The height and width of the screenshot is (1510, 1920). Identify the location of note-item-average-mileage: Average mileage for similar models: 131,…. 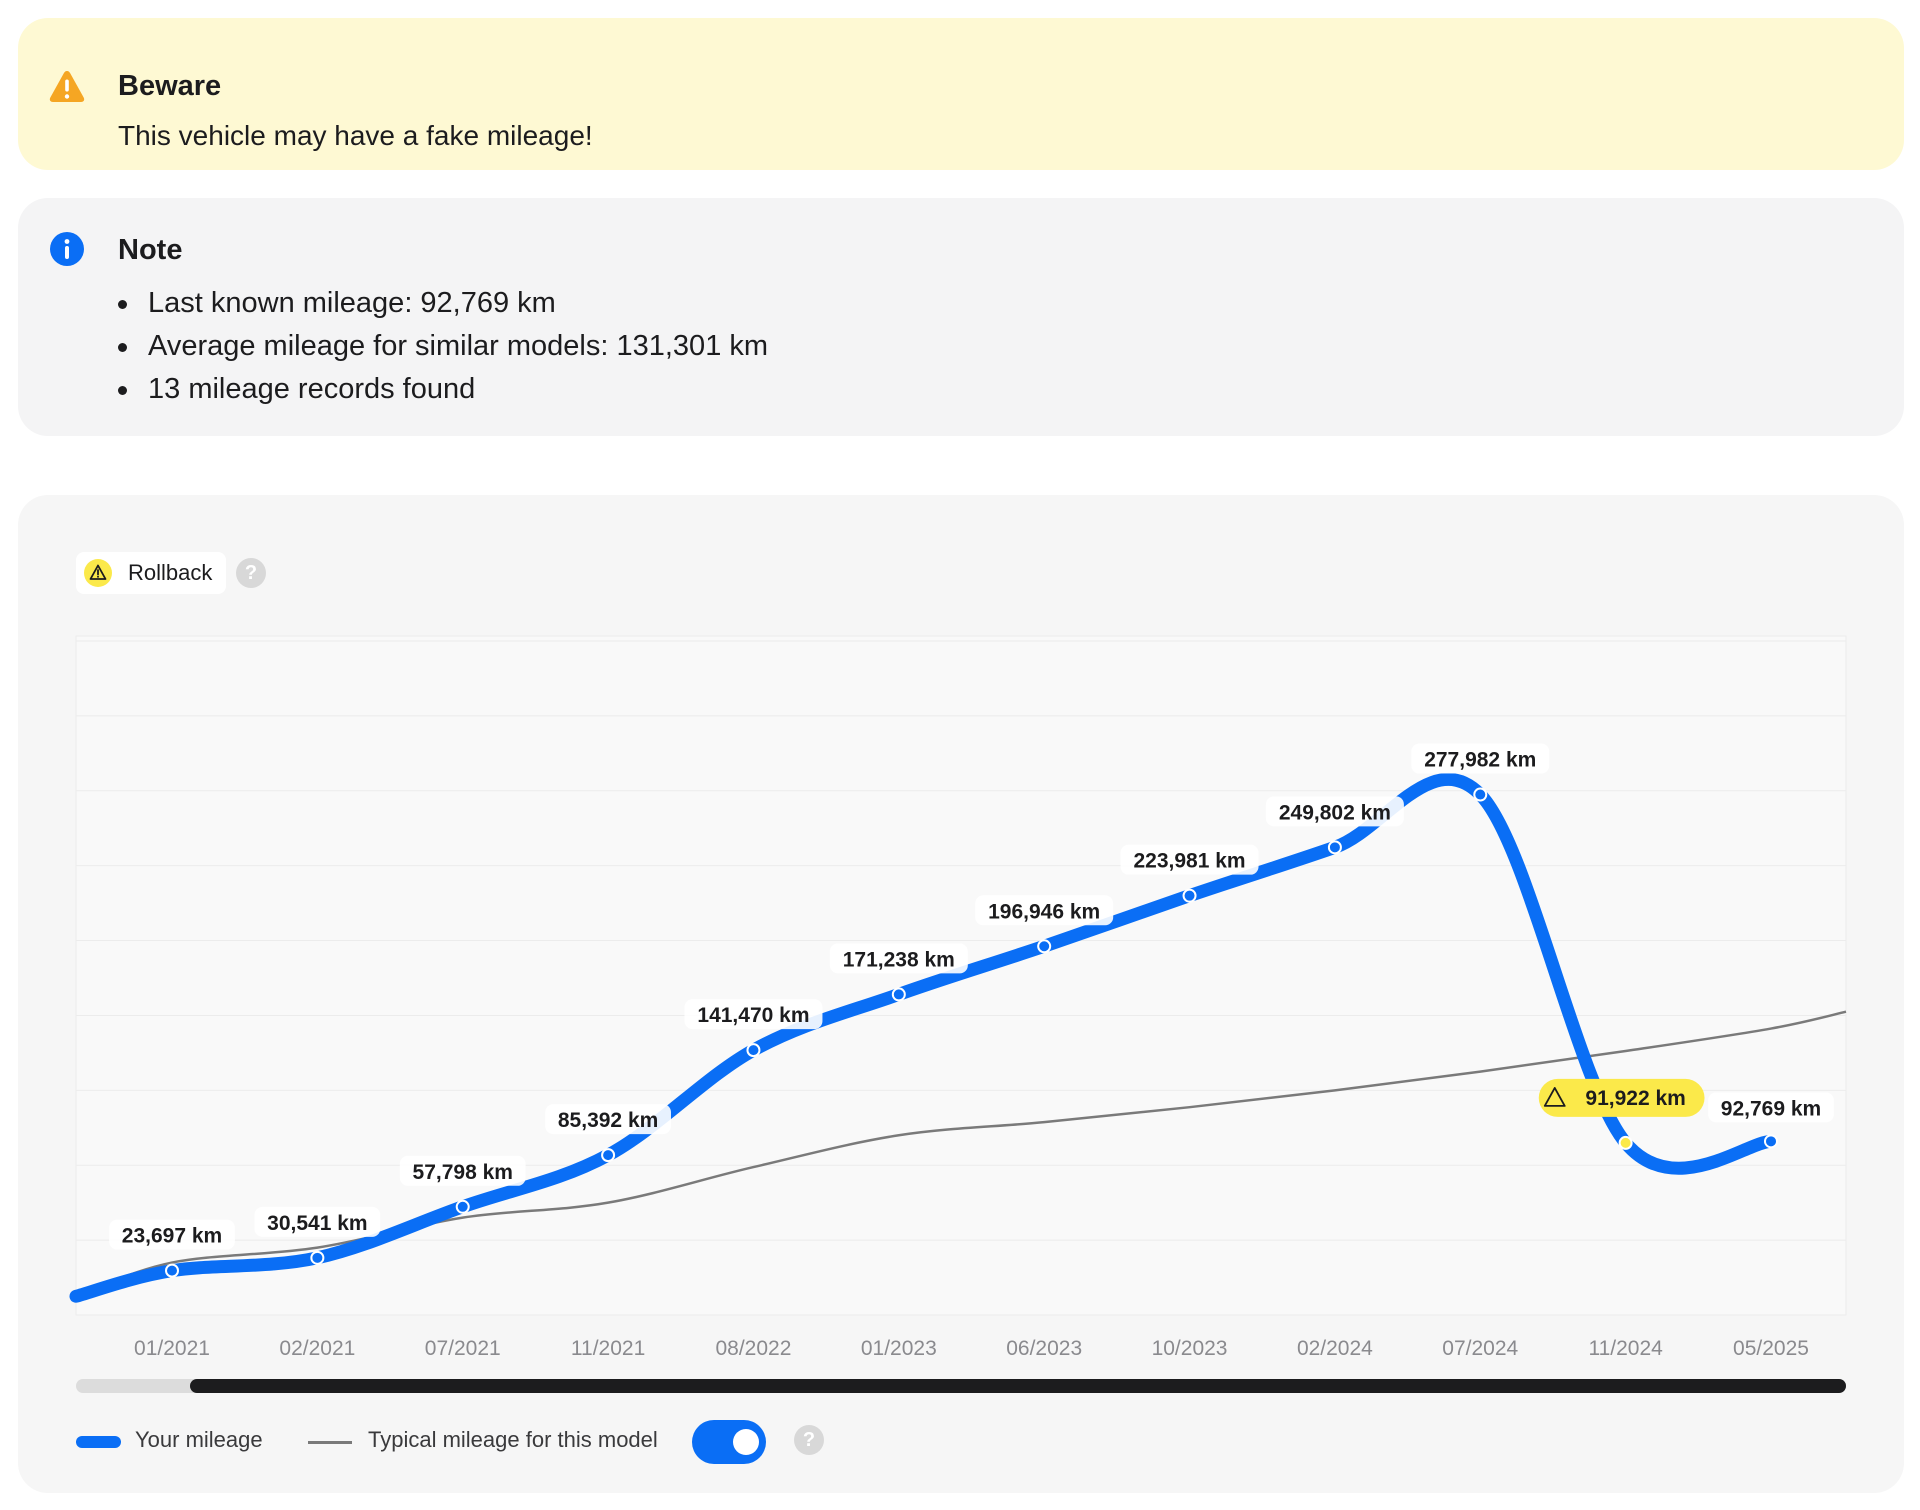
(443, 346).